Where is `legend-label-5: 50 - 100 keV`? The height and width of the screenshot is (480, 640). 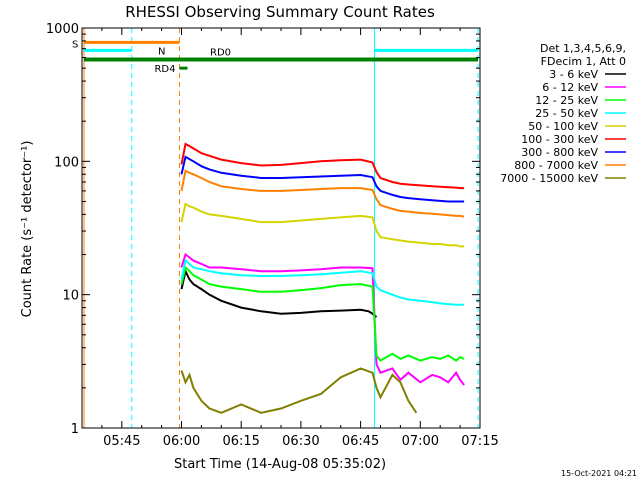
legend-label-5: 50 - 100 keV is located at coordinates (563, 126).